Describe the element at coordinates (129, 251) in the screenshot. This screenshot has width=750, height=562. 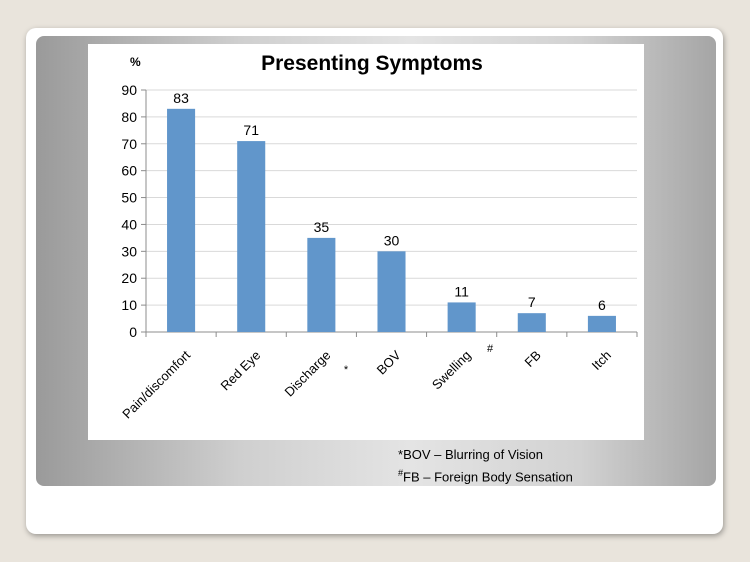
I see `y-tick-label: 30` at that location.